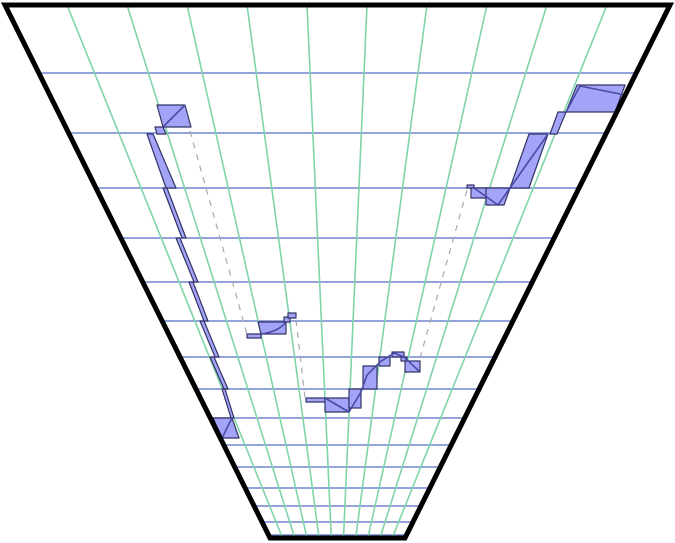 The width and height of the screenshot is (675, 543). I want to click on middle-left-trace, so click(271, 325).